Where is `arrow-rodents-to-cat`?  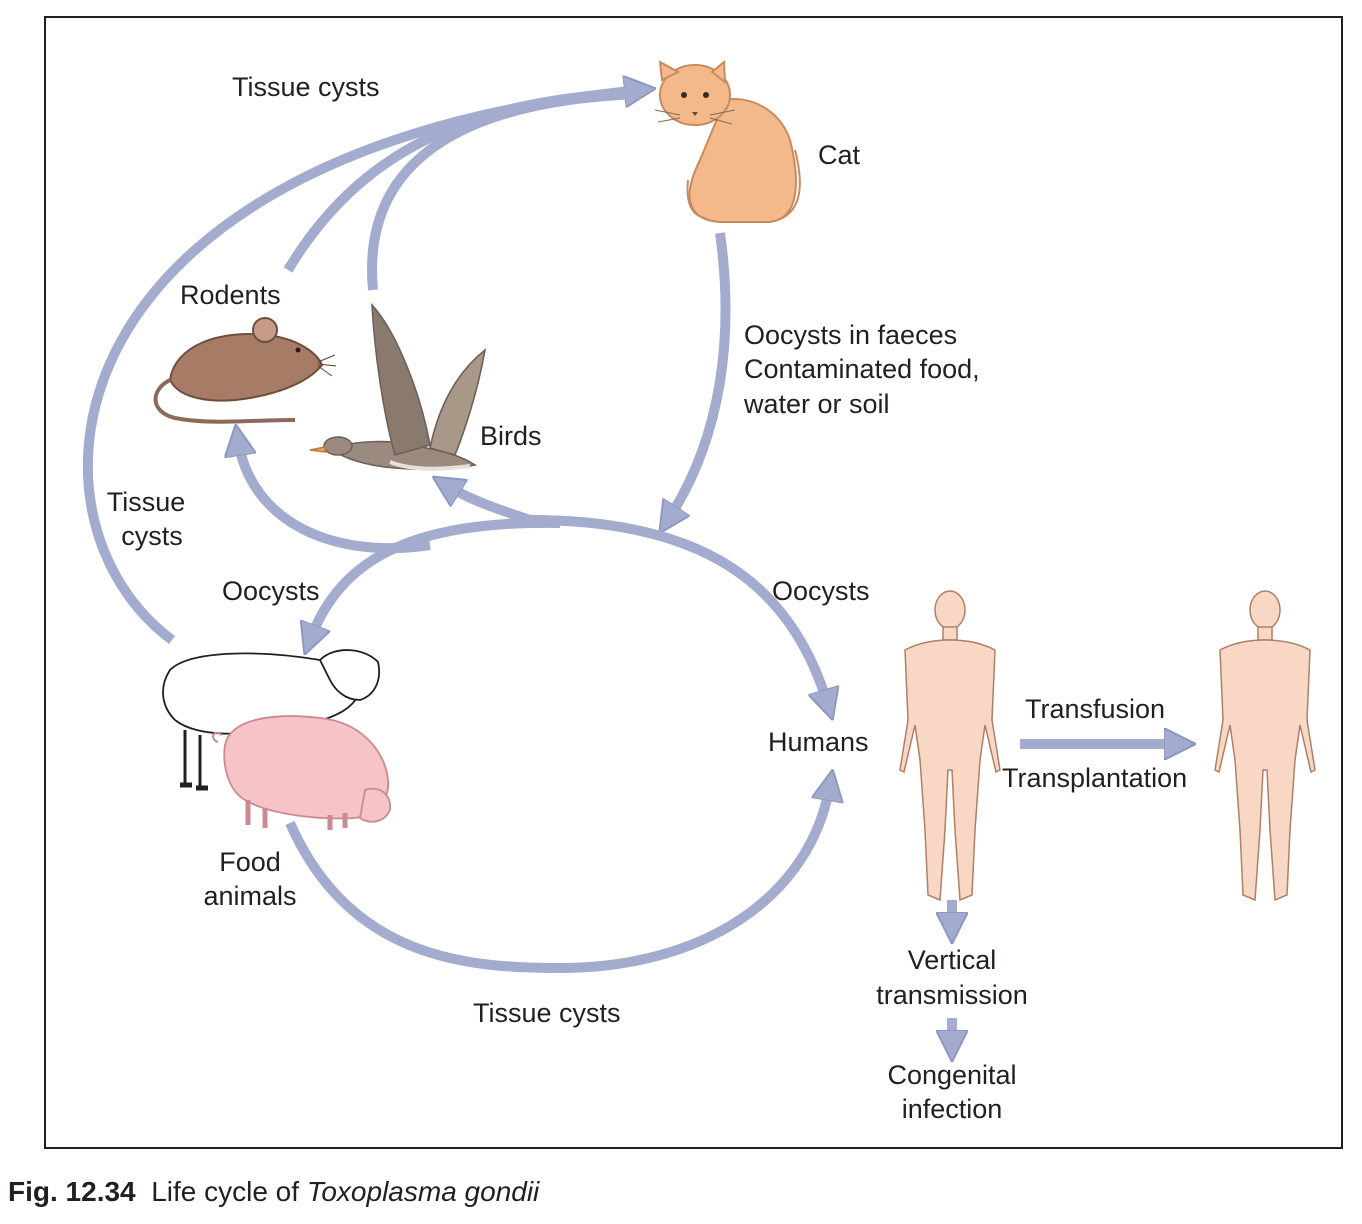 arrow-rodents-to-cat is located at coordinates (462, 180).